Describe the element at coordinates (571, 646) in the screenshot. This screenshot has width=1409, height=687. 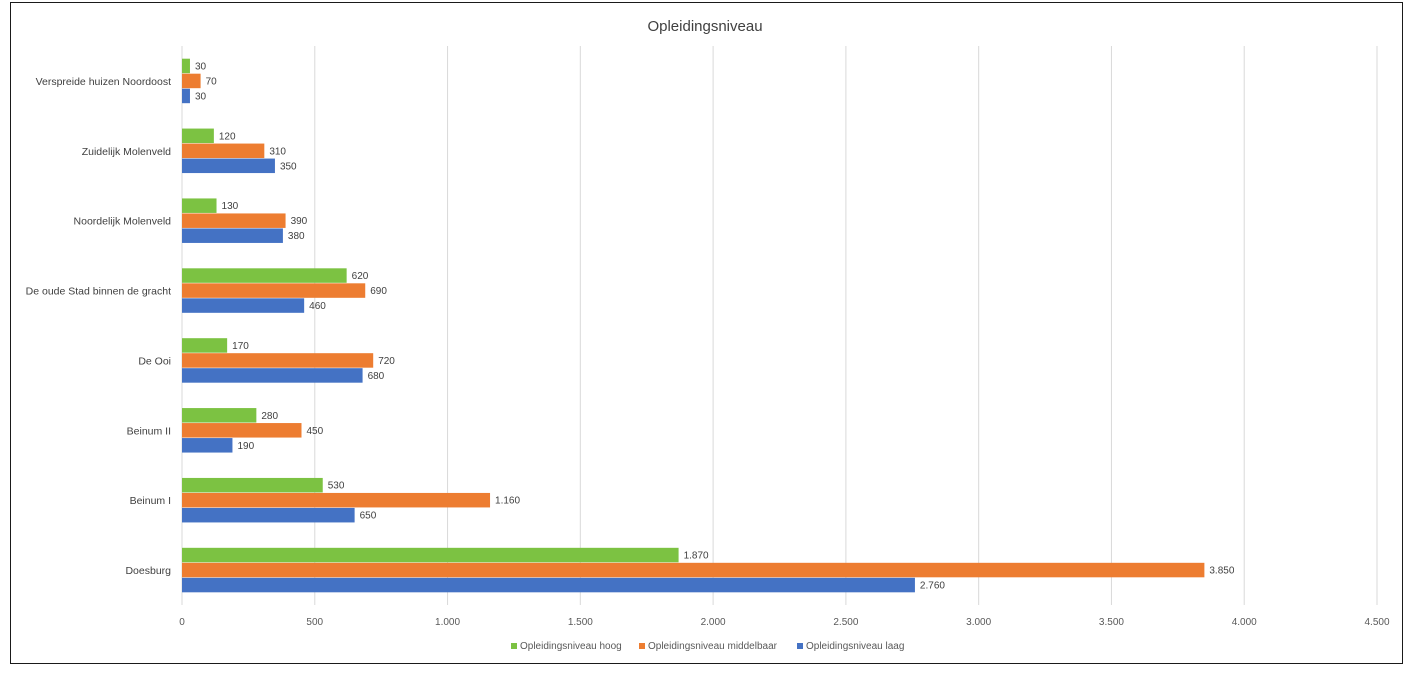
I see `legend-label: Opleidingsniveau hoog` at that location.